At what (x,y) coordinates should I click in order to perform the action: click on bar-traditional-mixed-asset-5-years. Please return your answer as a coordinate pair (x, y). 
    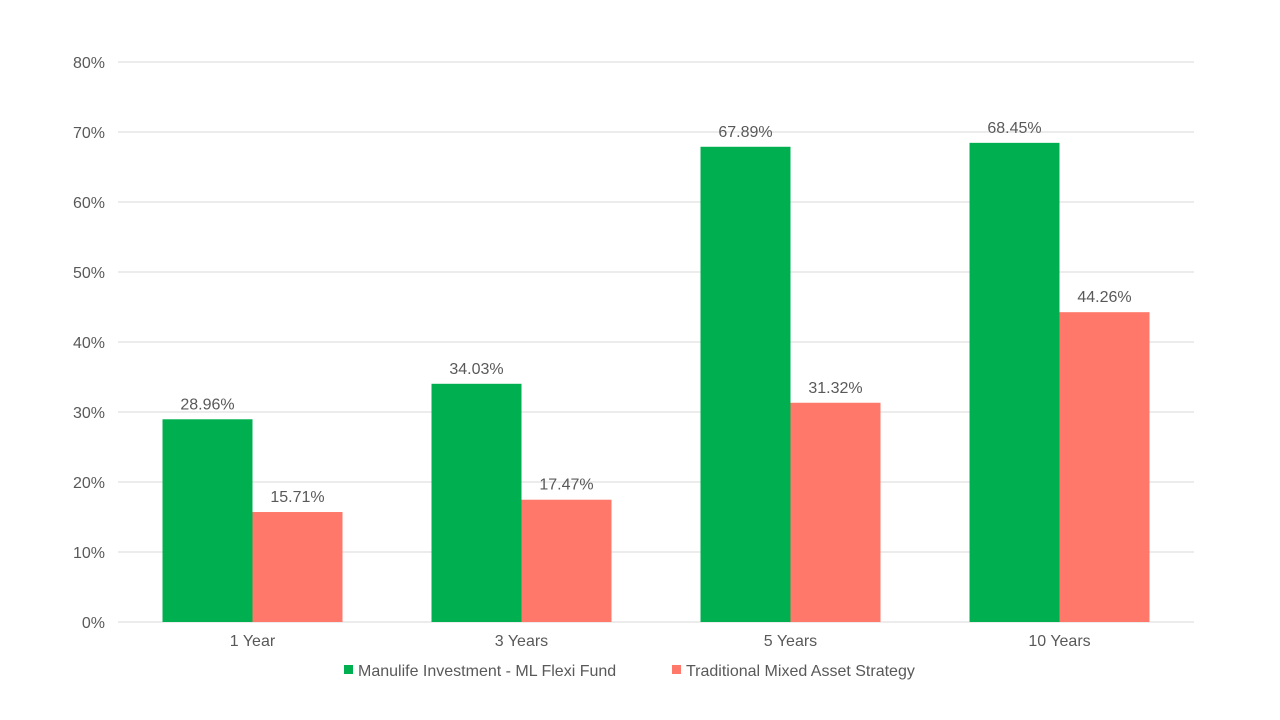
    Looking at the image, I should click on (835, 512).